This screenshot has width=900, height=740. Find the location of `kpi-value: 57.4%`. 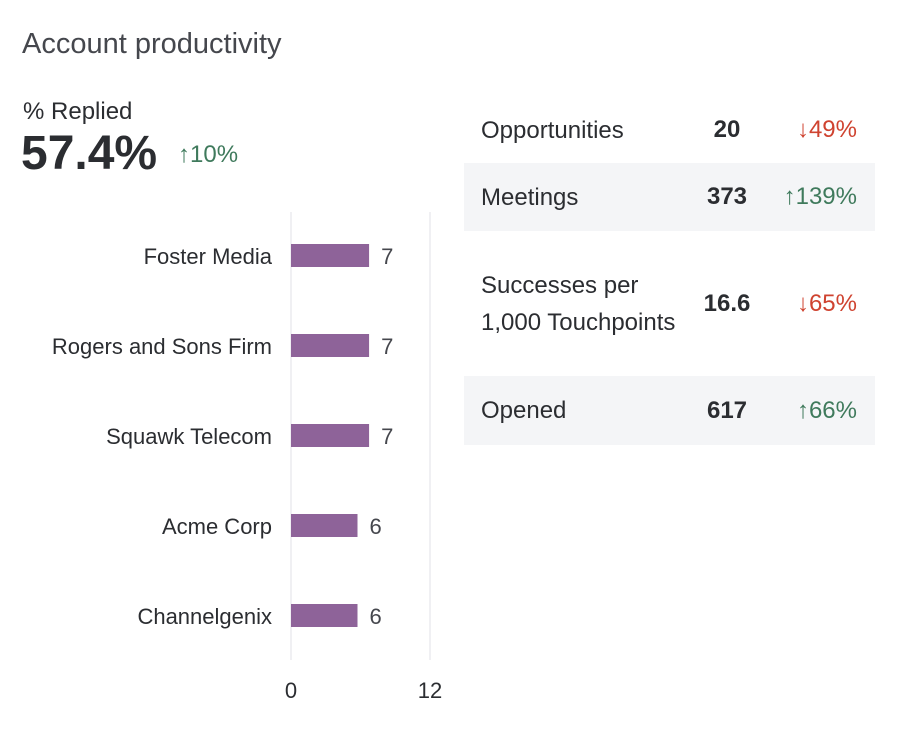

kpi-value: 57.4% is located at coordinates (89, 153).